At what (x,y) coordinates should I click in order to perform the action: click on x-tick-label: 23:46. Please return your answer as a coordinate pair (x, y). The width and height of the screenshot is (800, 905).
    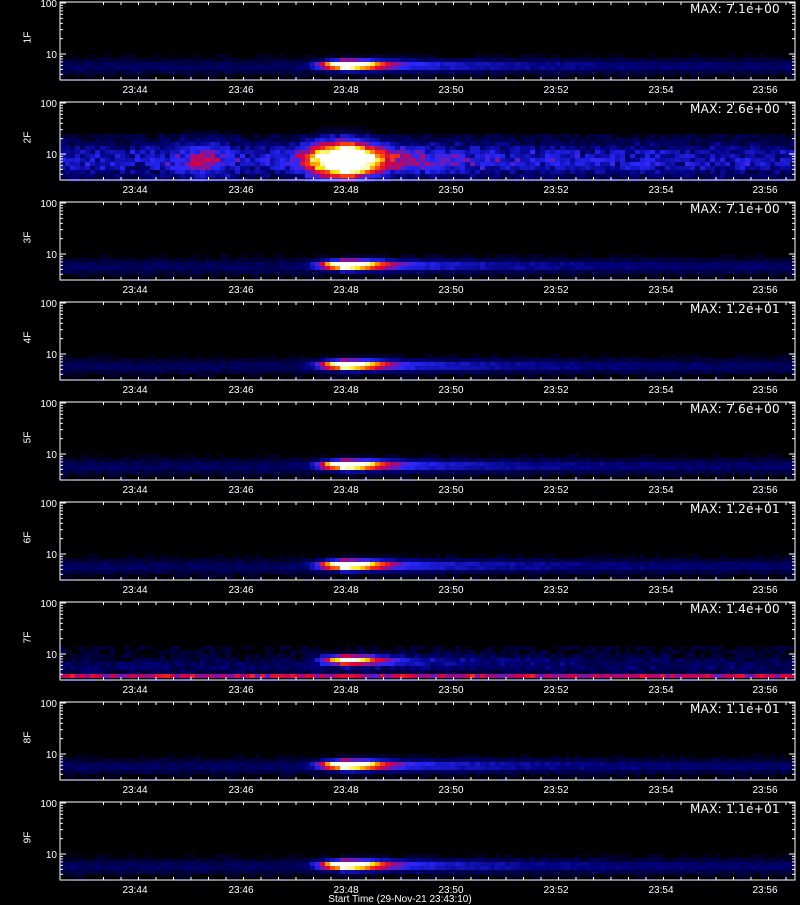
    Looking at the image, I should click on (240, 90).